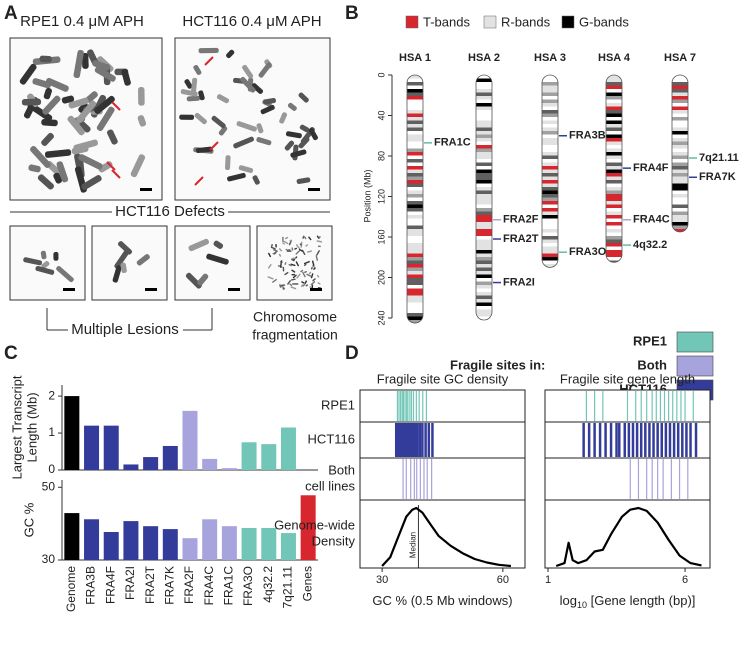 This screenshot has width=747, height=671. I want to click on row-box, so click(442, 479).